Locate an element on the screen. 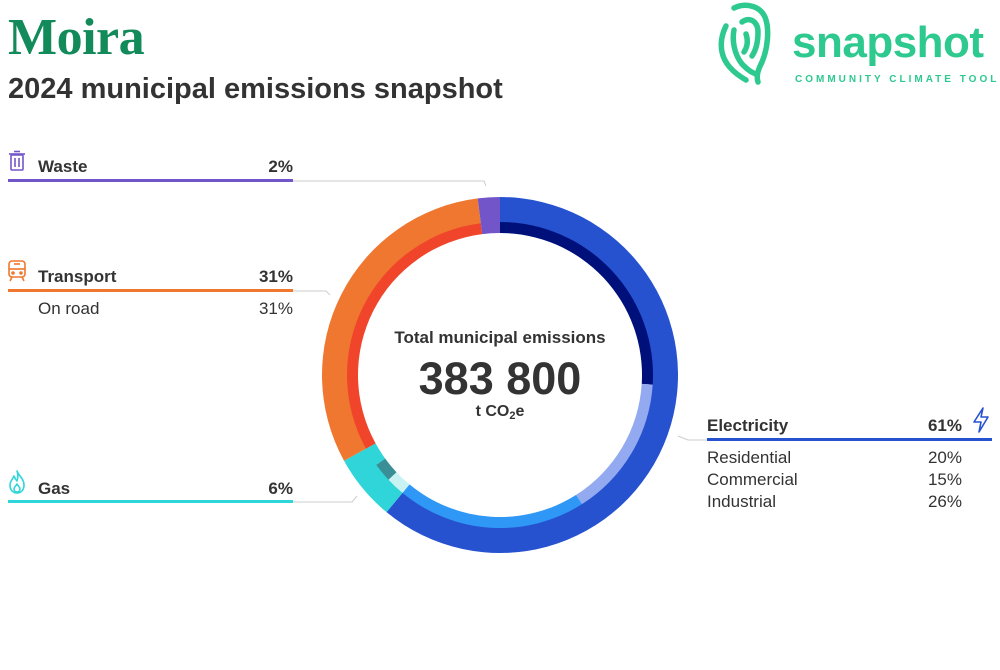 This screenshot has width=1000, height=670. fingerprint-logo-icon is located at coordinates (744, 43).